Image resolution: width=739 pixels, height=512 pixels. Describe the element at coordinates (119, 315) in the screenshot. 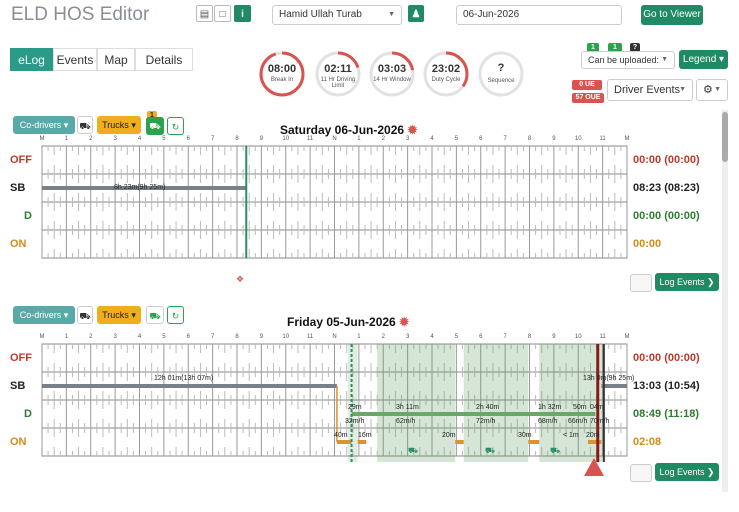

I see `trucks-button-2: Trucks ▾` at that location.